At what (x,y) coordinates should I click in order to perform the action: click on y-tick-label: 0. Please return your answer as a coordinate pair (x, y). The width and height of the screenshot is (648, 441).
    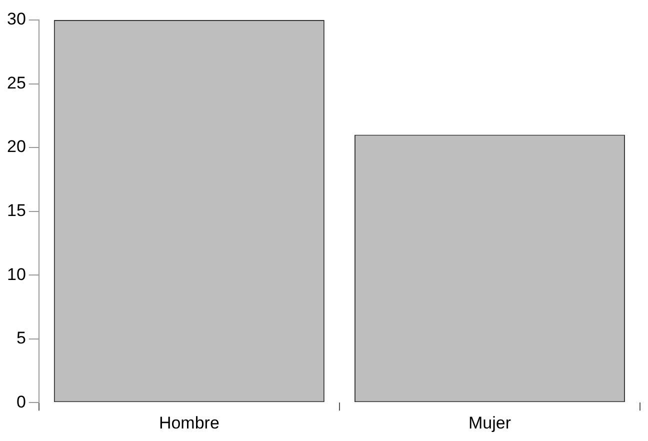
    Looking at the image, I should click on (21, 402).